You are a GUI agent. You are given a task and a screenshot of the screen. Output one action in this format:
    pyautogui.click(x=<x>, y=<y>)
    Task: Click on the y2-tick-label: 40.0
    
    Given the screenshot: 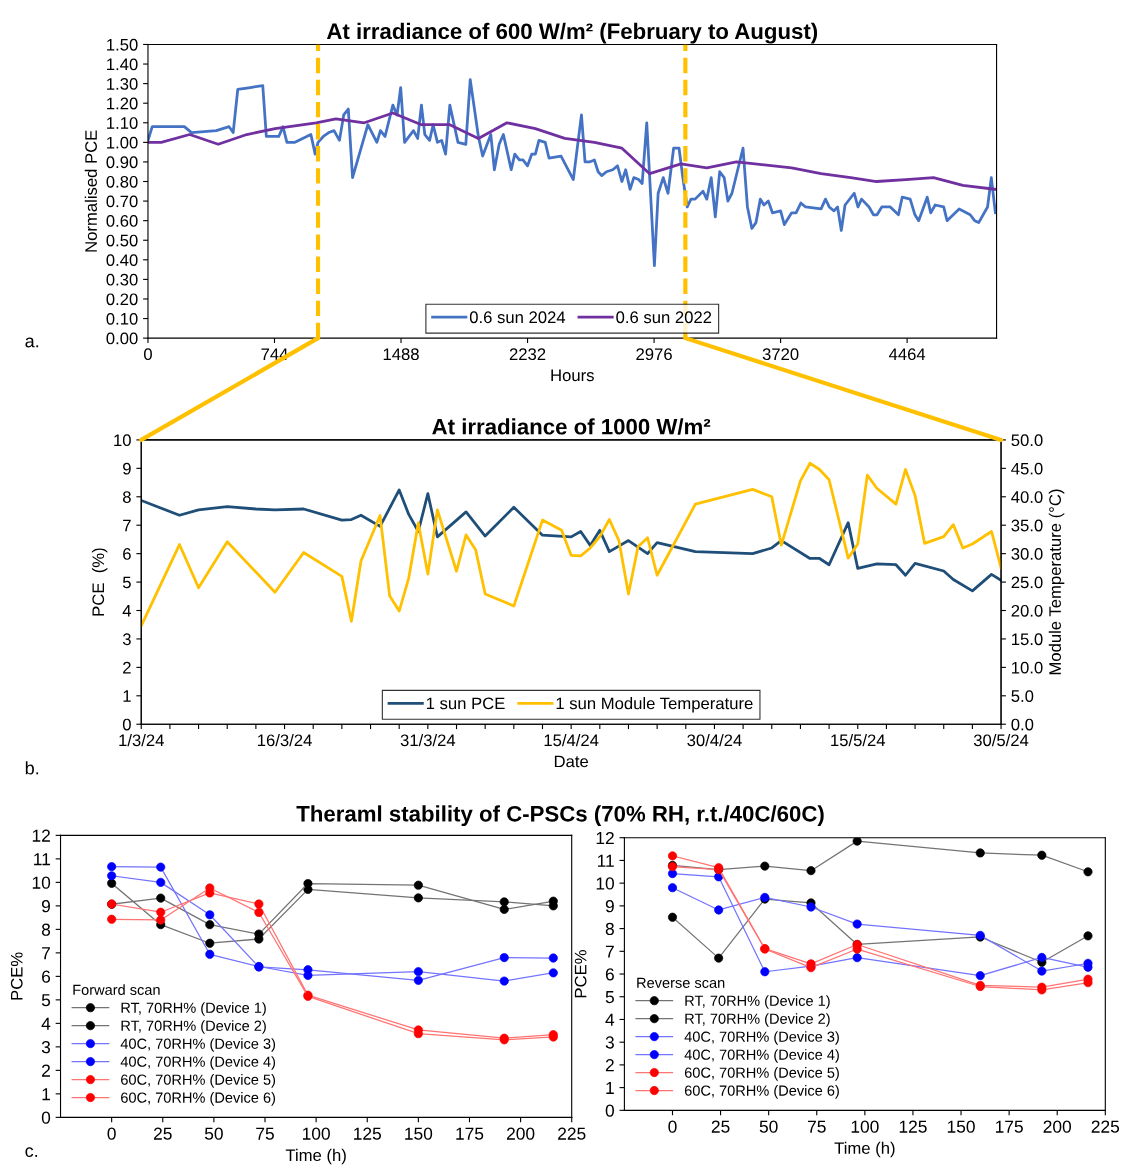 What is the action you would take?
    pyautogui.click(x=1027, y=497)
    